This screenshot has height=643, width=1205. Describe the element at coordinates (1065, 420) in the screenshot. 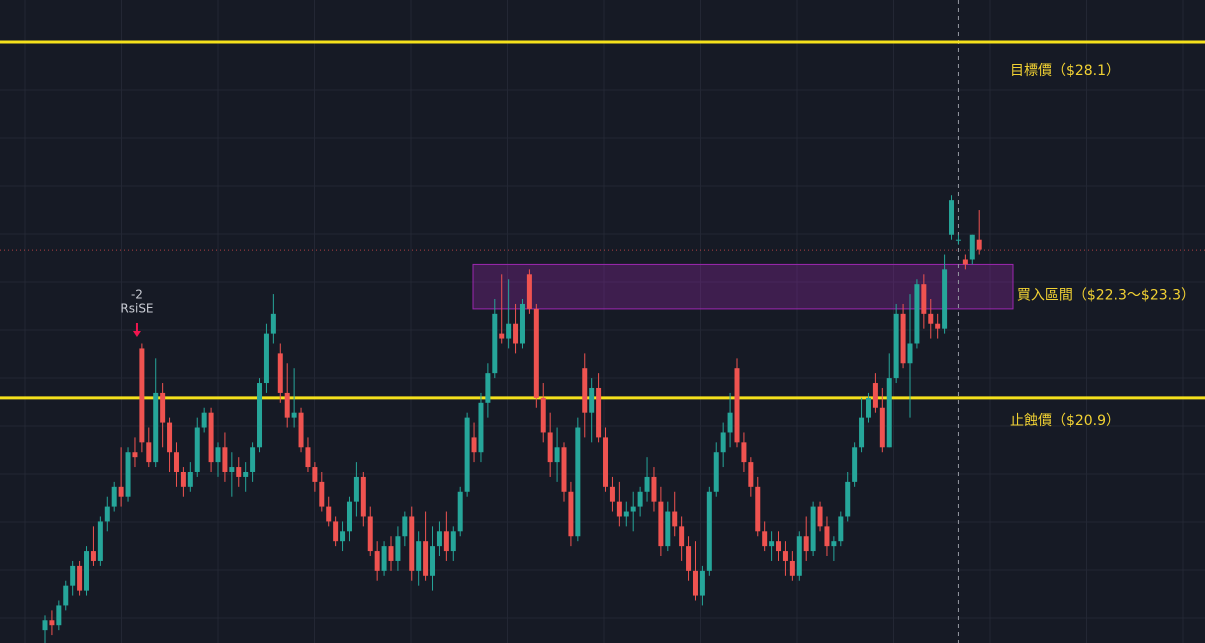

I see `price-line-label: 止蝕價（$20.9）` at that location.